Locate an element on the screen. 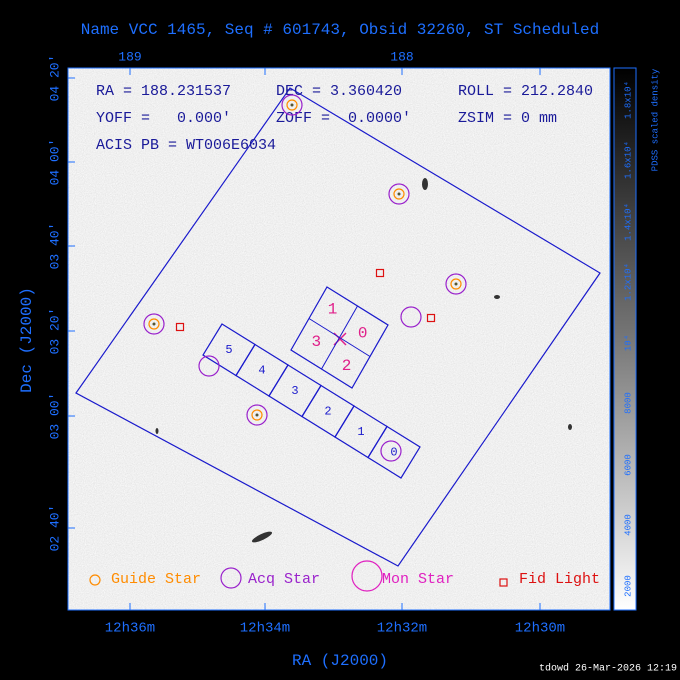 Image resolution: width=680 pixels, height=680 pixels. y-axis-label: Dec (J2000) is located at coordinates (27, 340).